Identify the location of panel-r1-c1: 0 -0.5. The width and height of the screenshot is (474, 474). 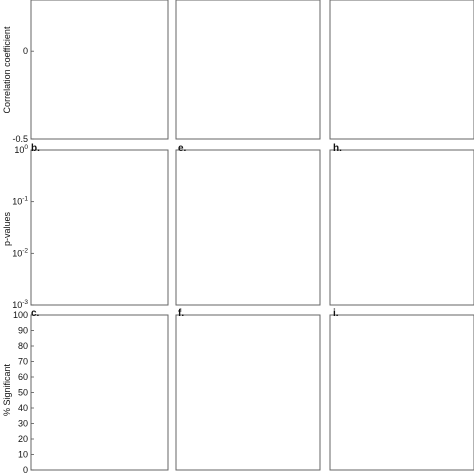
(90, 72).